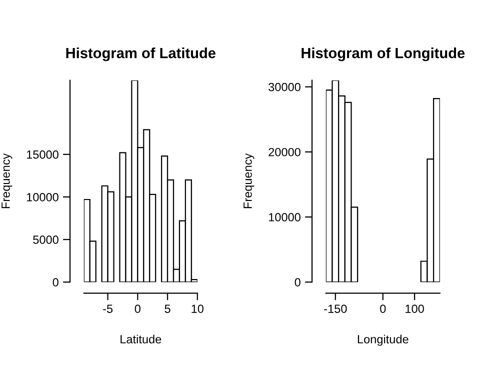 Image resolution: width=485 pixels, height=388 pixels. I want to click on x-tick-label: -5, so click(108, 308).